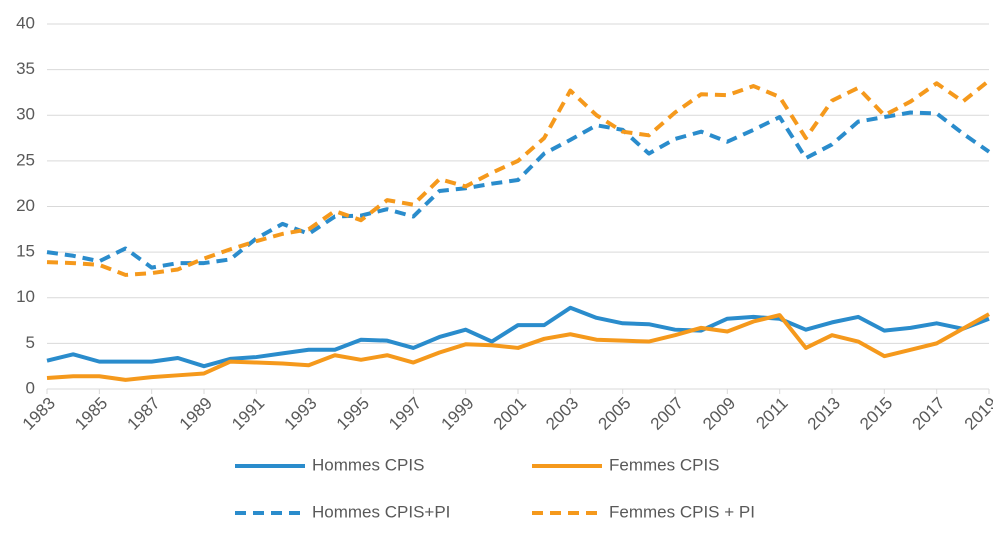  What do you see at coordinates (25, 159) in the screenshot?
I see `y-tick-label: 25` at bounding box center [25, 159].